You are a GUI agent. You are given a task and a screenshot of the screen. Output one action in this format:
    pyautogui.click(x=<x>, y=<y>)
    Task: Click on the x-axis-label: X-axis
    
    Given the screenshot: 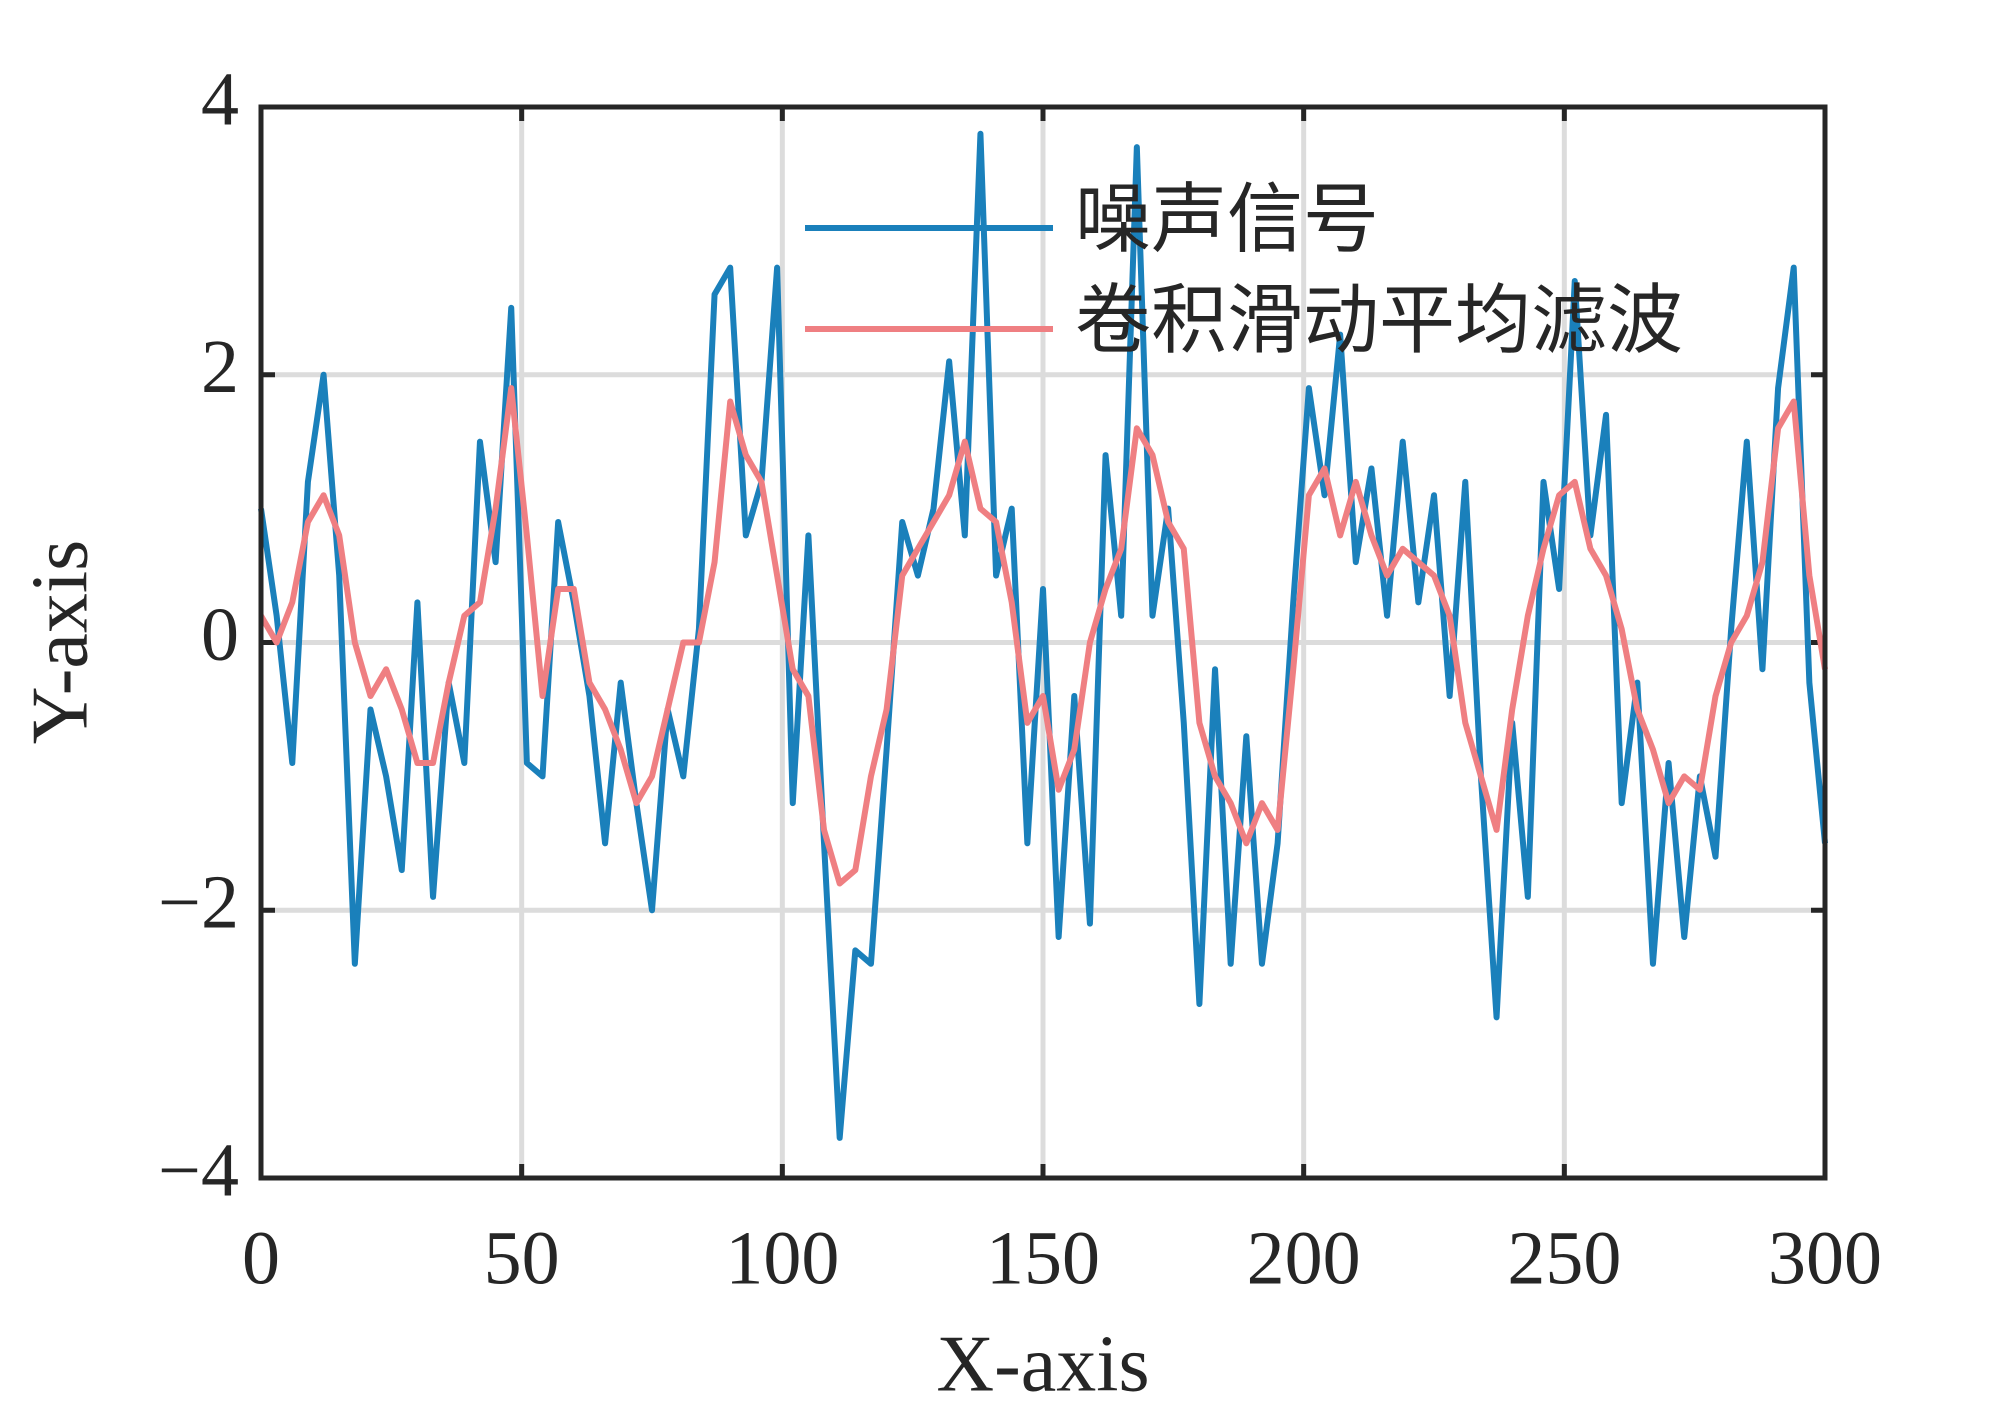 What is the action you would take?
    pyautogui.click(x=1042, y=1364)
    